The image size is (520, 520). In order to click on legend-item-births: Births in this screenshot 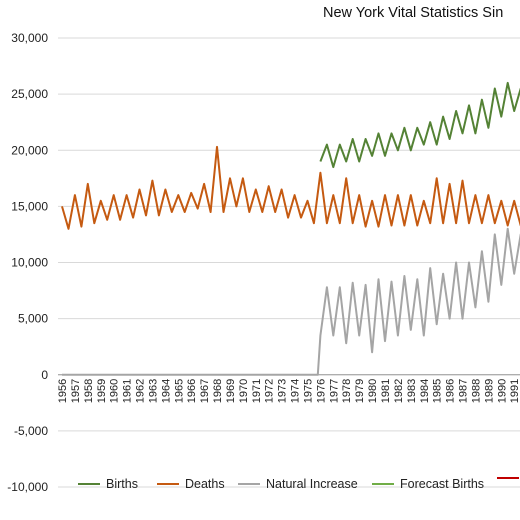, I will do `click(108, 484)`.